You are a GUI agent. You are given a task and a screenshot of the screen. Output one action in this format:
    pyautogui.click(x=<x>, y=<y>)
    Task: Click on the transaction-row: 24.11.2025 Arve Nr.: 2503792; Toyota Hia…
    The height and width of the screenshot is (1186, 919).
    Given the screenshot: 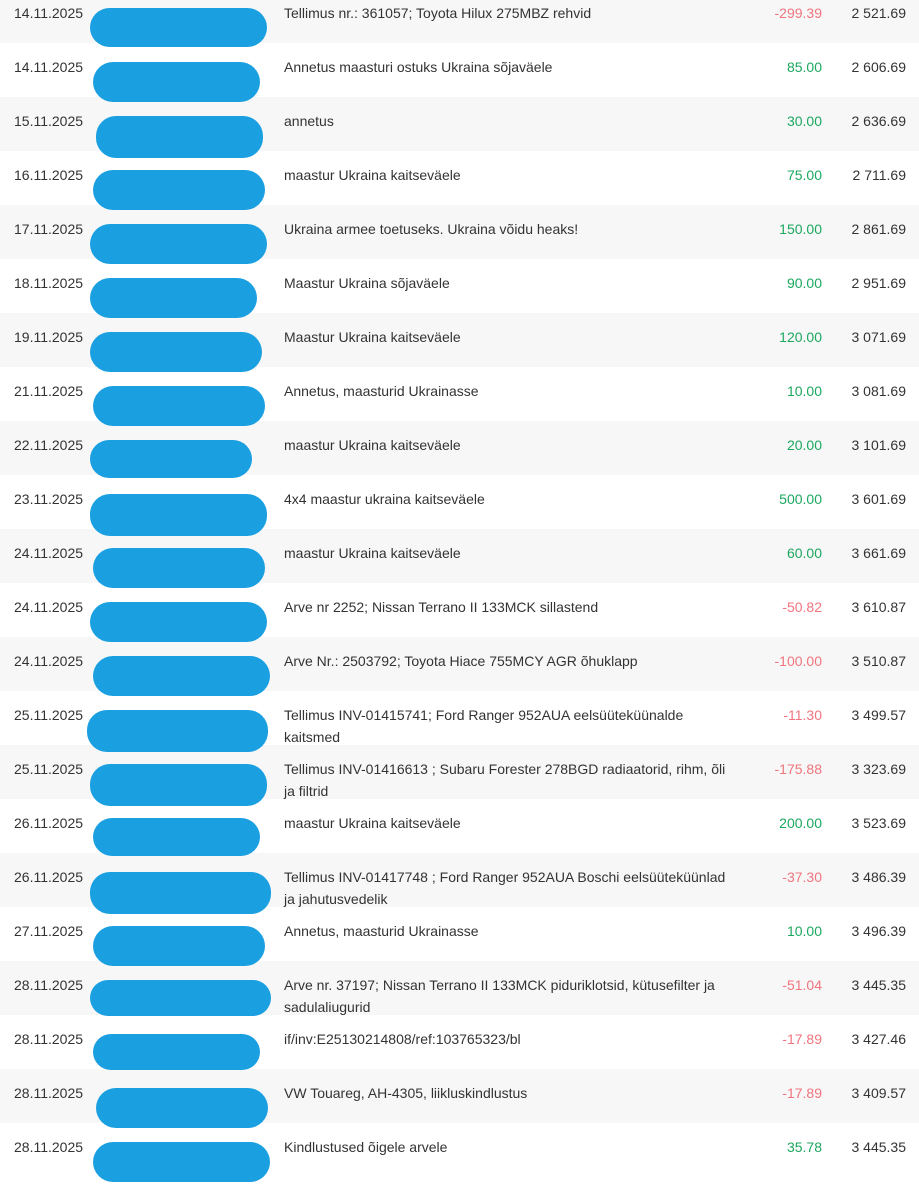 What is the action you would take?
    pyautogui.click(x=459, y=666)
    